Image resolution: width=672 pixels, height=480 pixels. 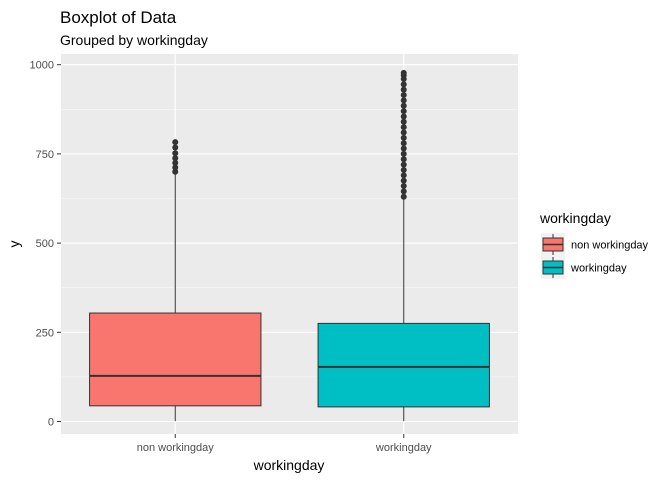 I want to click on legend: workingday non workingday workingday, so click(x=594, y=244).